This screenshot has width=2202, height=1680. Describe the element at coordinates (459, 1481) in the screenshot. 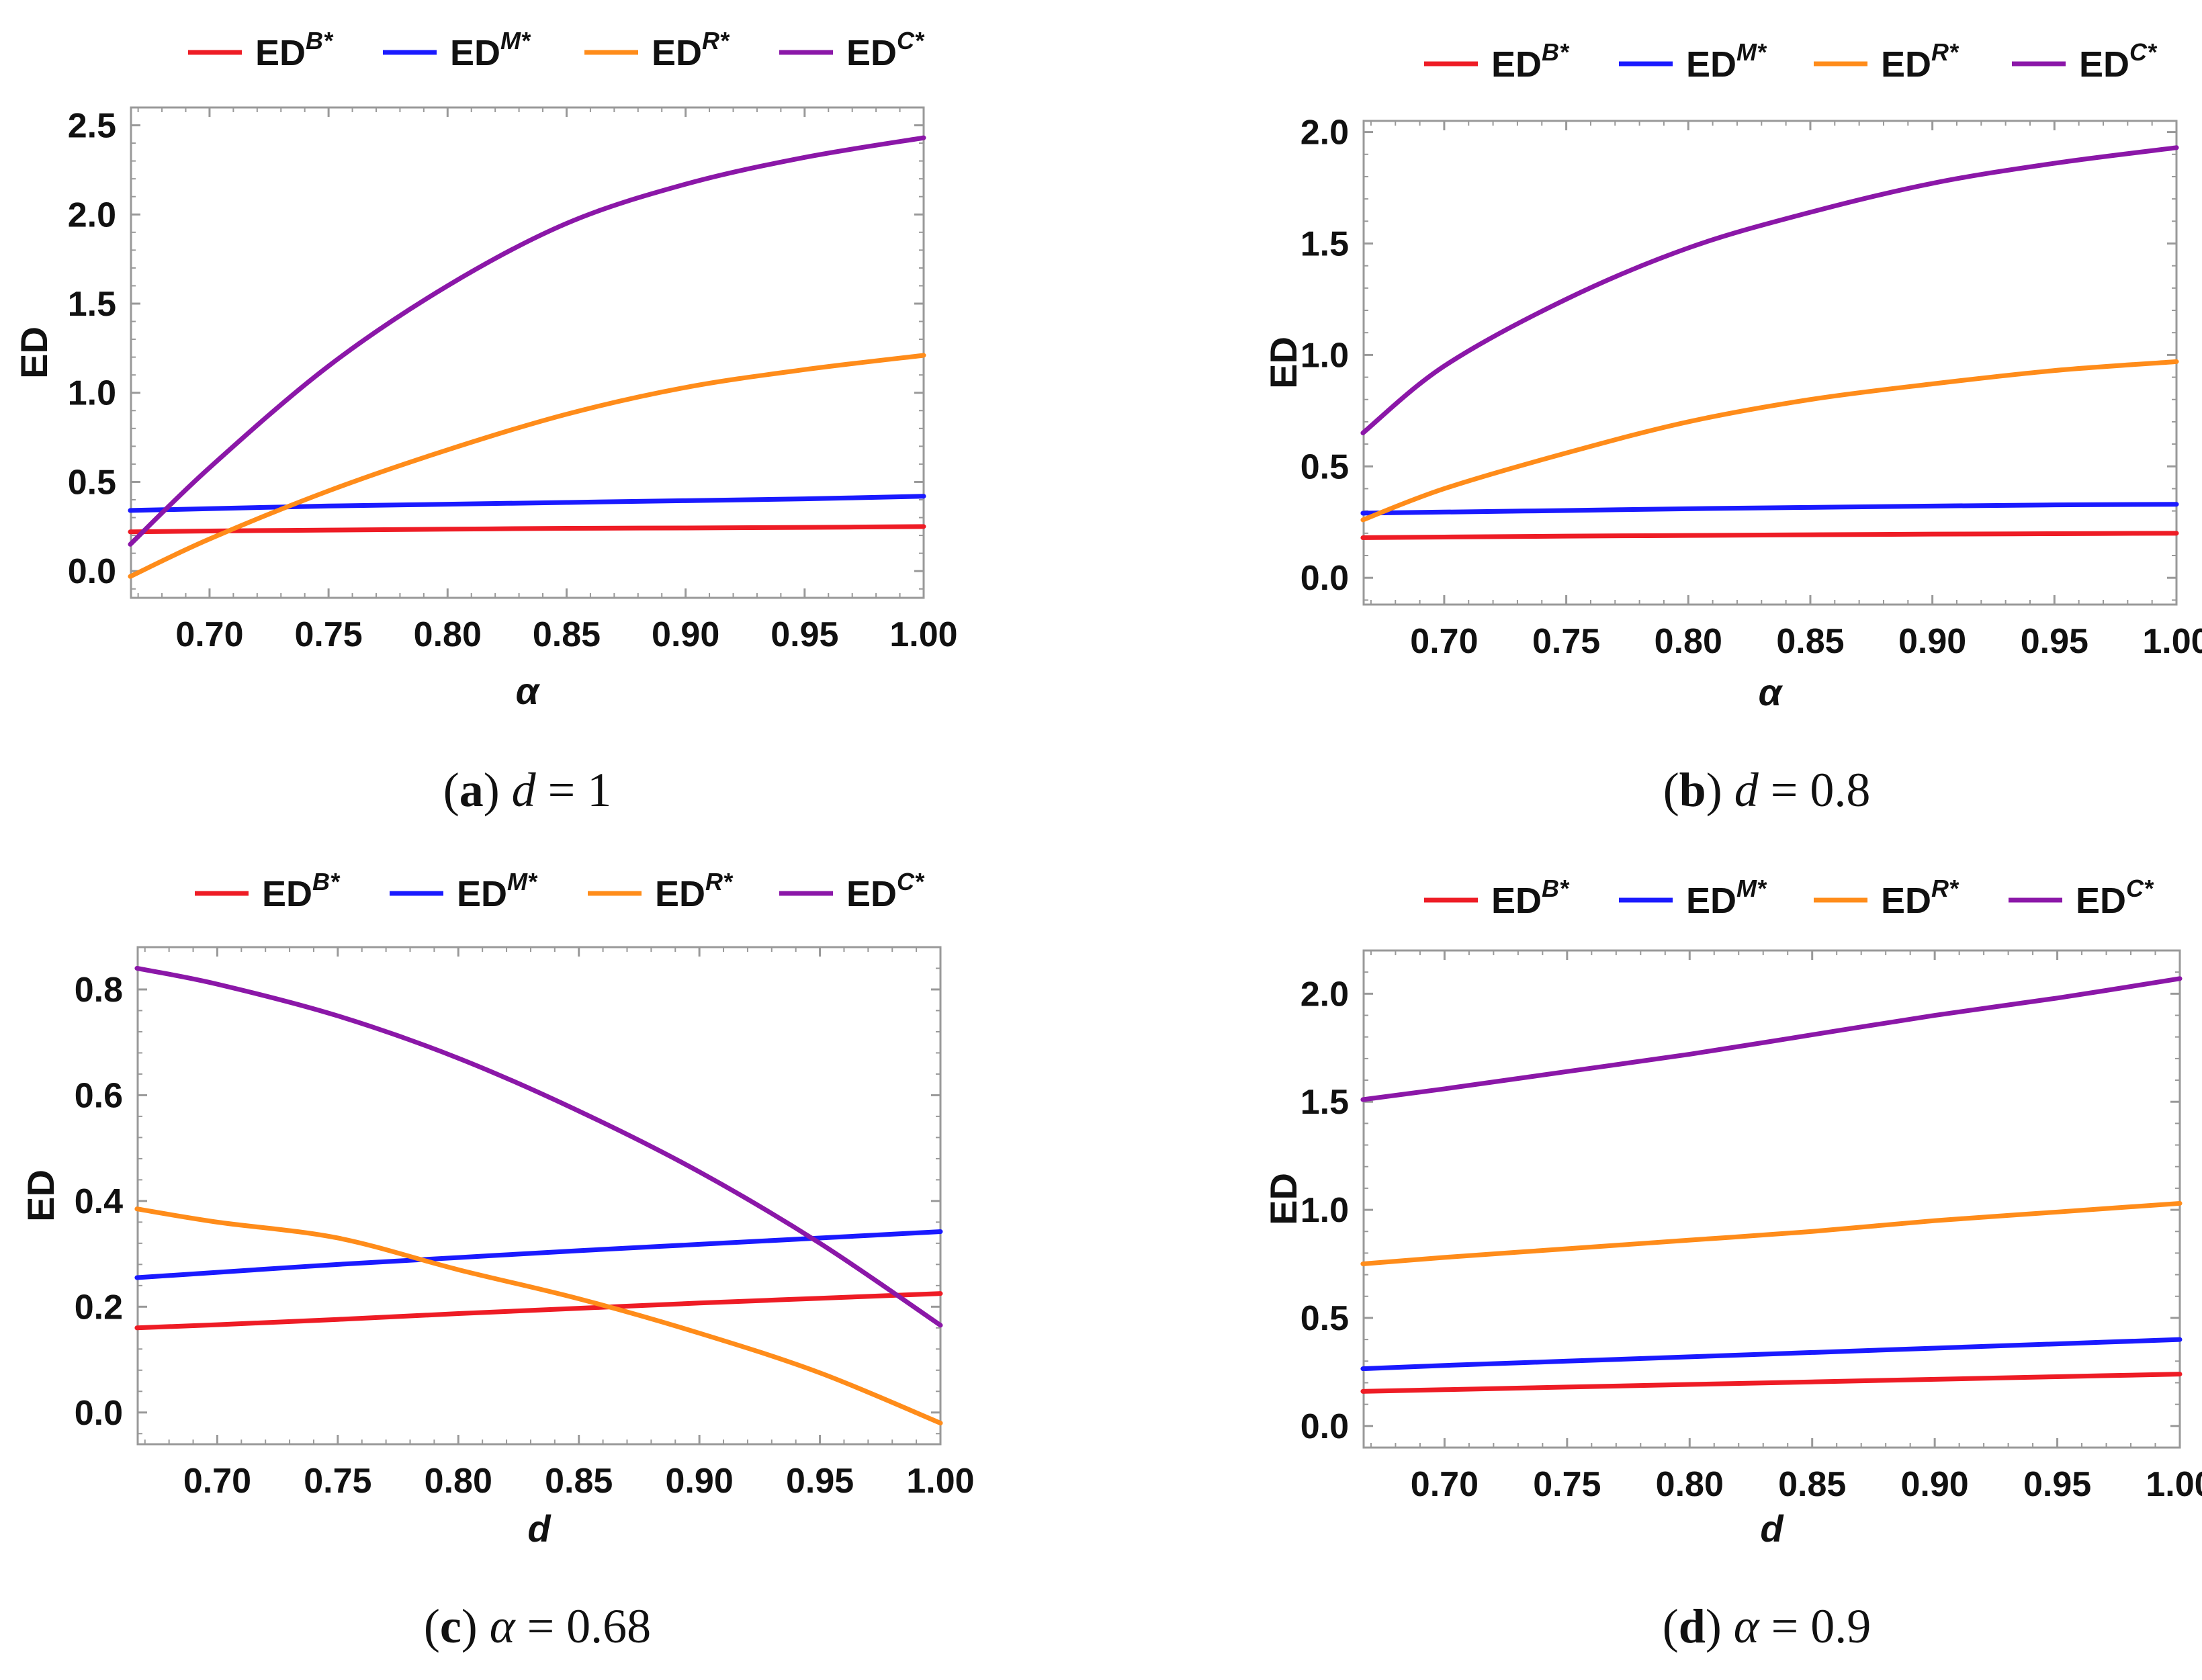

I see `x-tick-label: 0.80` at that location.